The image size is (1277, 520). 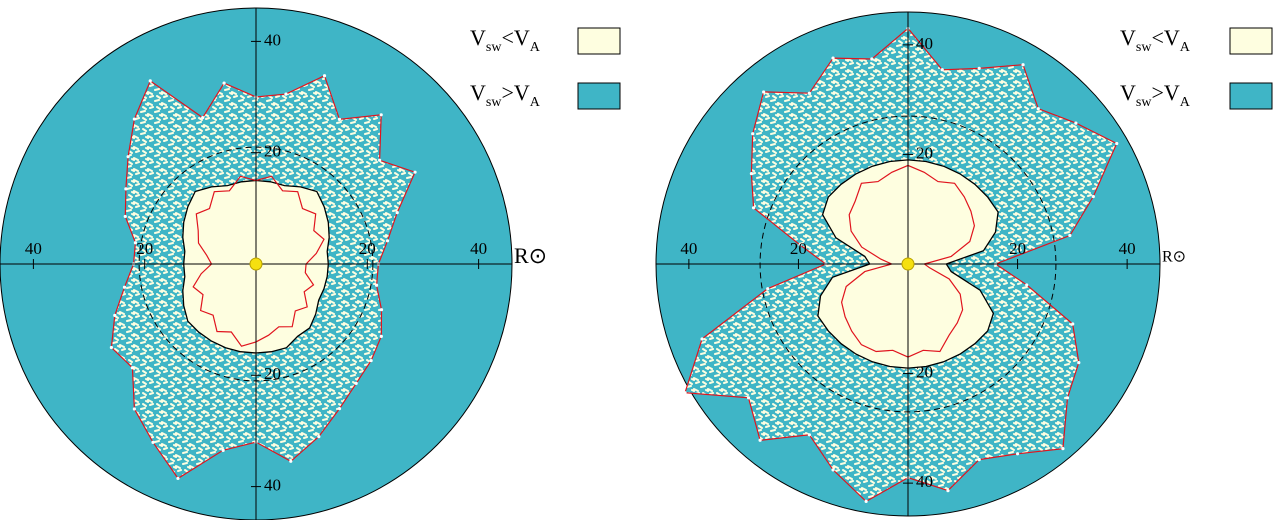 I want to click on legend-text: >V, so click(x=1165, y=92).